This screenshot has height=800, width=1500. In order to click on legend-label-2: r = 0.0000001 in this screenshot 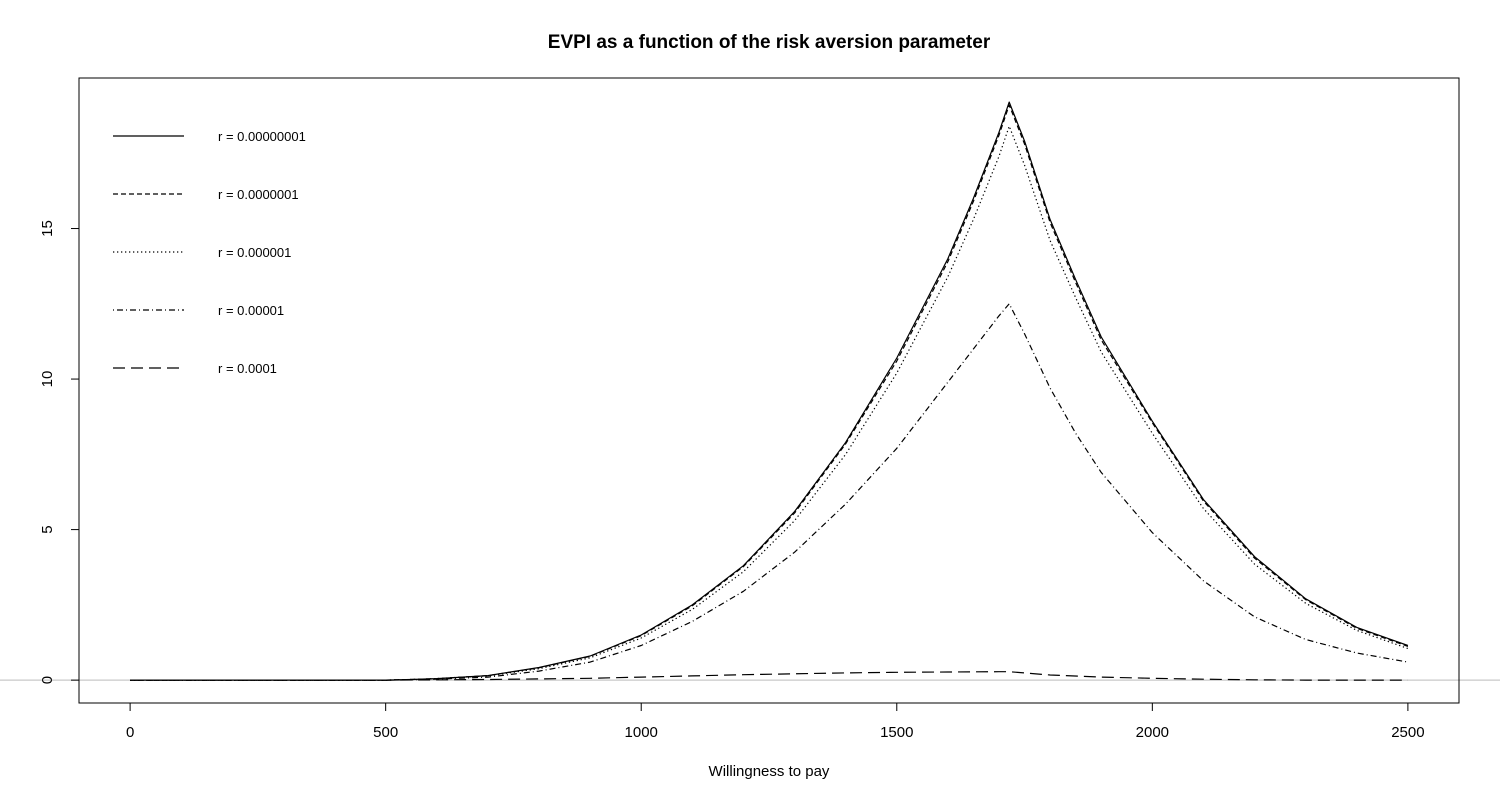, I will do `click(258, 194)`.